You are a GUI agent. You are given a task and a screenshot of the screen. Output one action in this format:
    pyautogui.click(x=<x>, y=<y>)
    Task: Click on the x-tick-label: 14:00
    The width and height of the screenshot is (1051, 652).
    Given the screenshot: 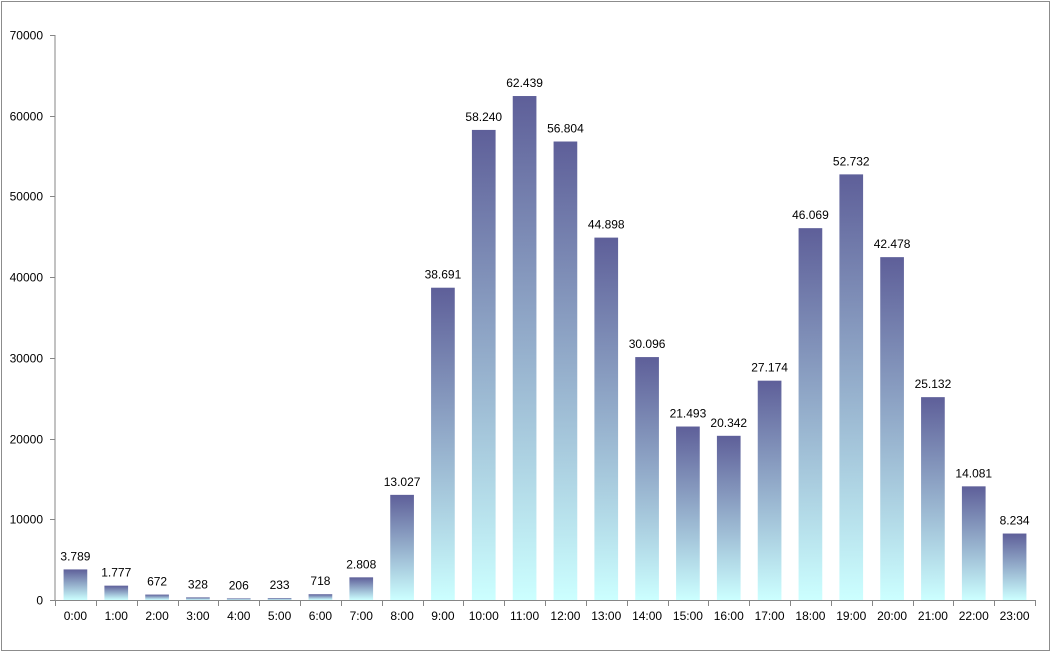 What is the action you would take?
    pyautogui.click(x=647, y=616)
    